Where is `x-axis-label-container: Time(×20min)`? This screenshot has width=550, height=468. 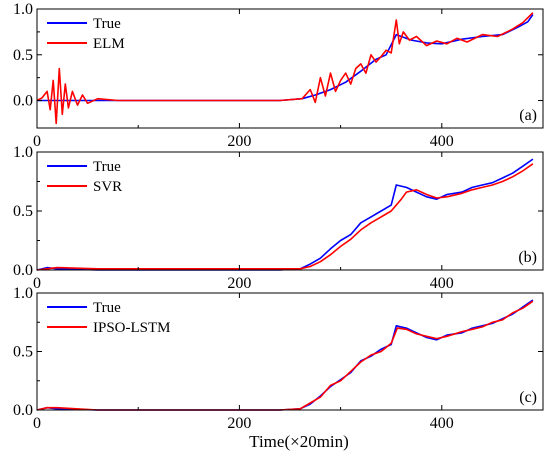 x-axis-label-container: Time(×20min) is located at coordinates (275, 442).